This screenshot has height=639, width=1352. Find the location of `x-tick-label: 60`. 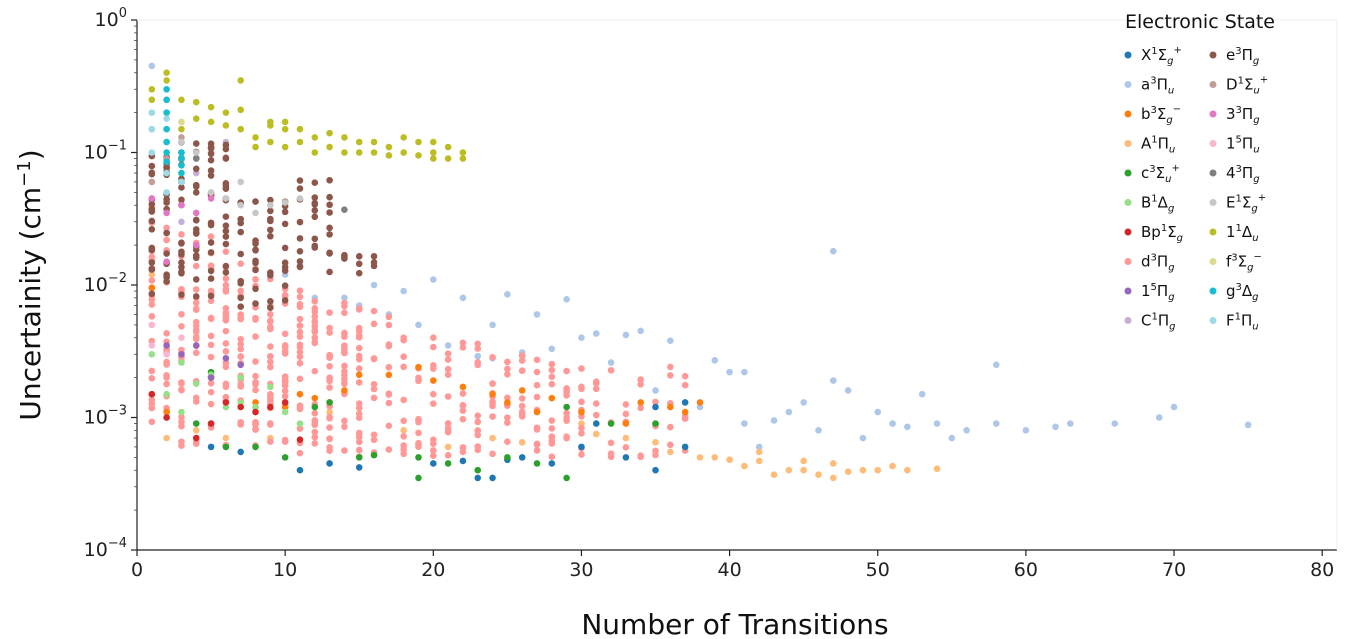

x-tick-label: 60 is located at coordinates (1026, 570).